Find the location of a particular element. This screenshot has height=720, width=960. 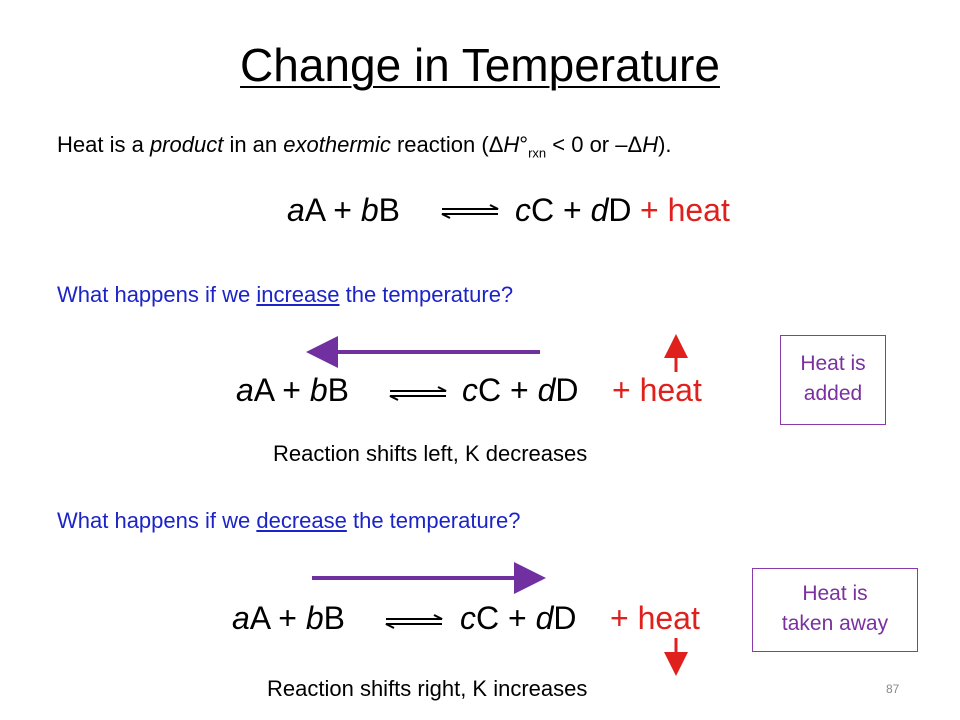

text: exothermic is located at coordinates (337, 144).